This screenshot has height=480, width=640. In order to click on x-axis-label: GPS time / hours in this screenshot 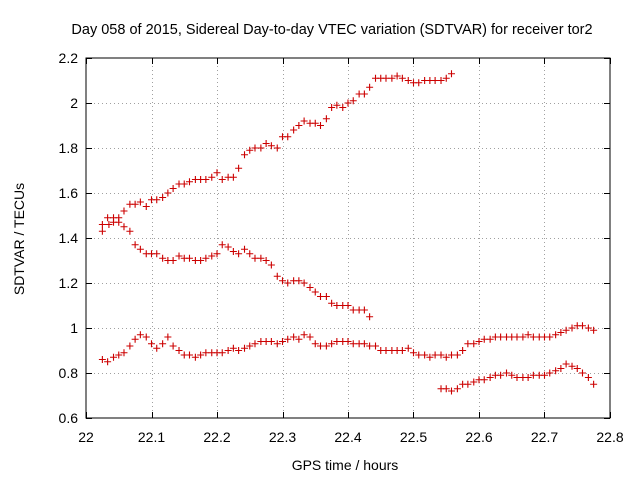, I will do `click(345, 465)`.